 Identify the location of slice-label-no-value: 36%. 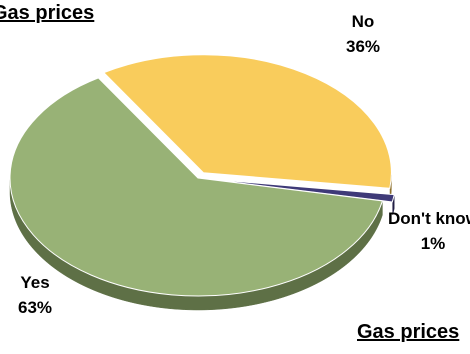
(363, 46).